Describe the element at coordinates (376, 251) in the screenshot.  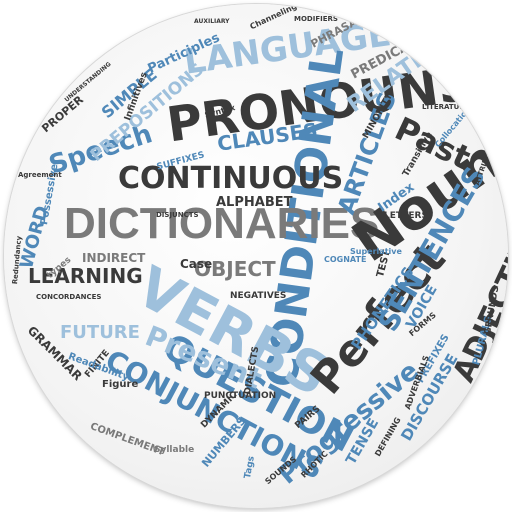
I see `word-superlative: Superlative` at that location.